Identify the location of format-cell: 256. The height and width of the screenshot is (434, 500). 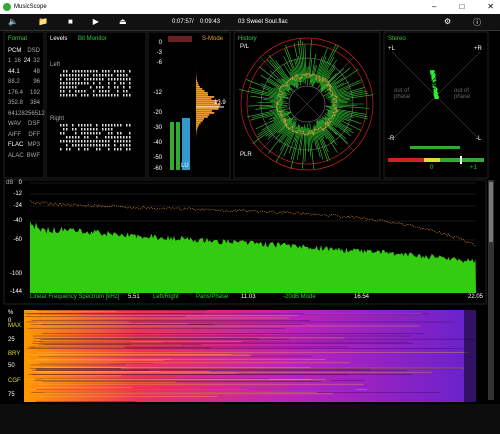
(29, 113).